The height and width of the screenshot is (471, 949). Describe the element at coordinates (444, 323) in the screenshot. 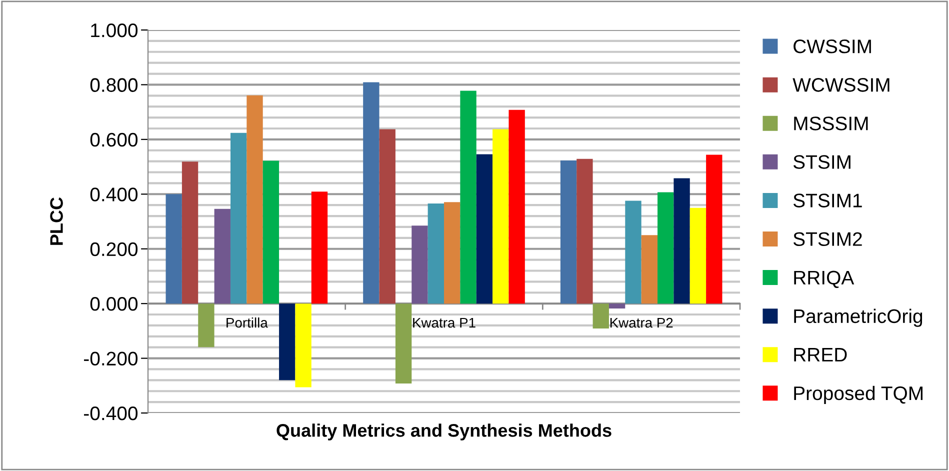

I see `x-tick-label: Kwatra P1` at that location.